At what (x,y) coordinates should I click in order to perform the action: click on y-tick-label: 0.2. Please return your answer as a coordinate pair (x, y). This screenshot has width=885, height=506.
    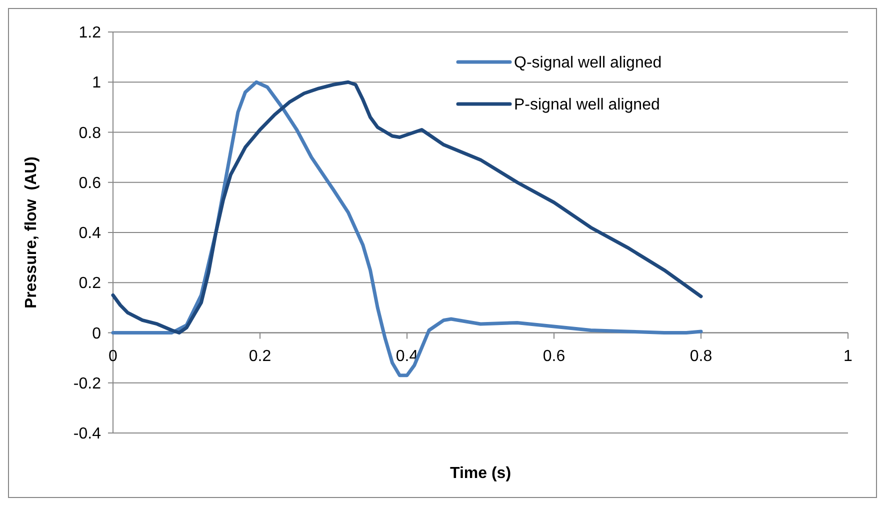
    Looking at the image, I should click on (90, 283).